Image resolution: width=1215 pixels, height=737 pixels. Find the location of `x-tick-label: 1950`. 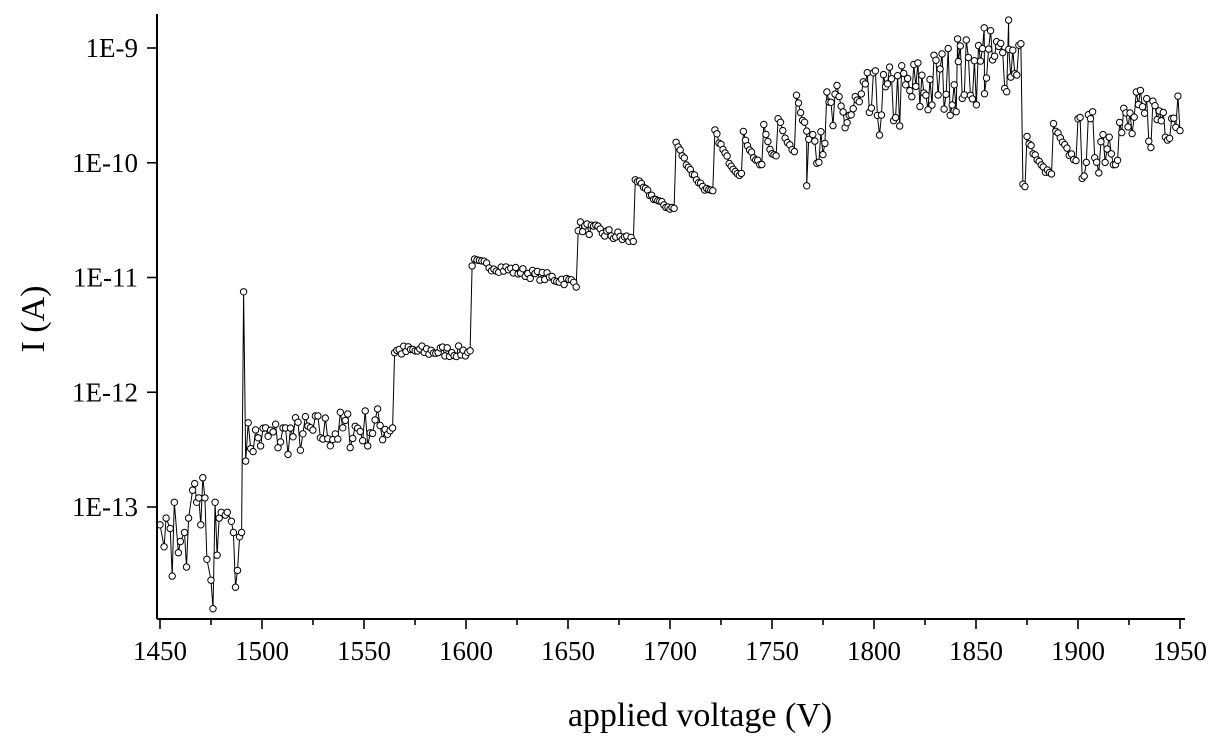

x-tick-label: 1950 is located at coordinates (1180, 651).